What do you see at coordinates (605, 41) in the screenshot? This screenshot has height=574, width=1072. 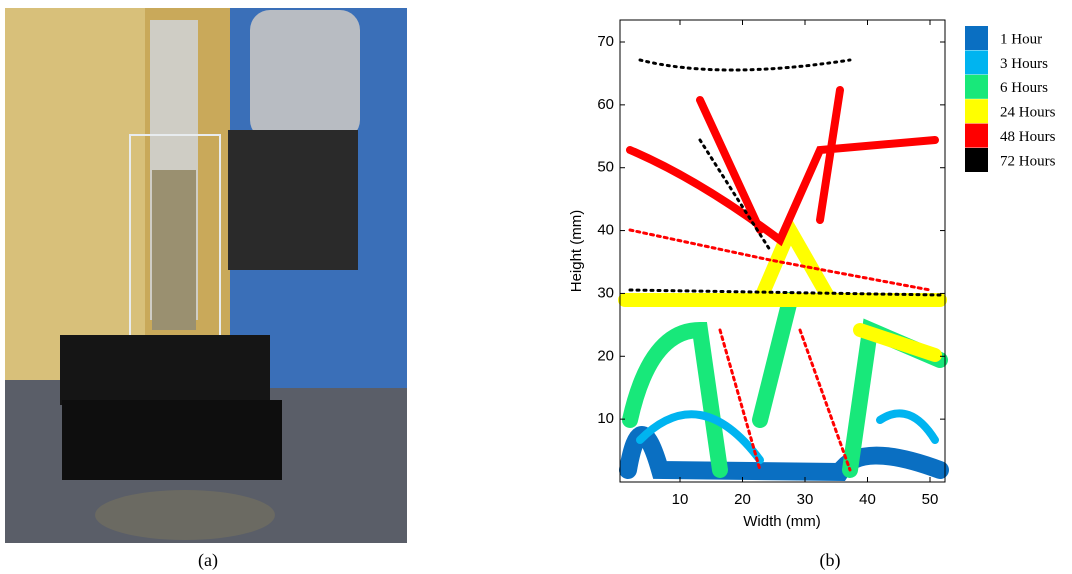 I see `y-tick-label: 70` at bounding box center [605, 41].